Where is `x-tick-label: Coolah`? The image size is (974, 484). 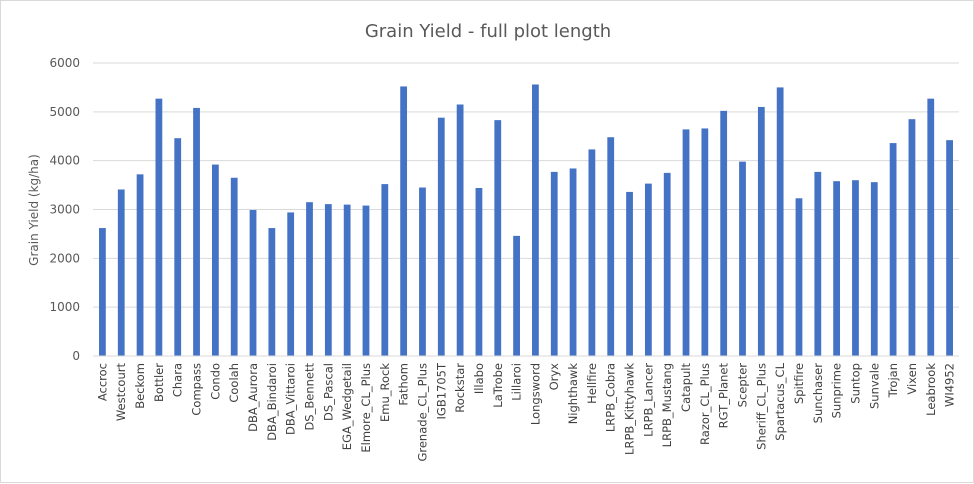 x-tick-label: Coolah is located at coordinates (234, 383).